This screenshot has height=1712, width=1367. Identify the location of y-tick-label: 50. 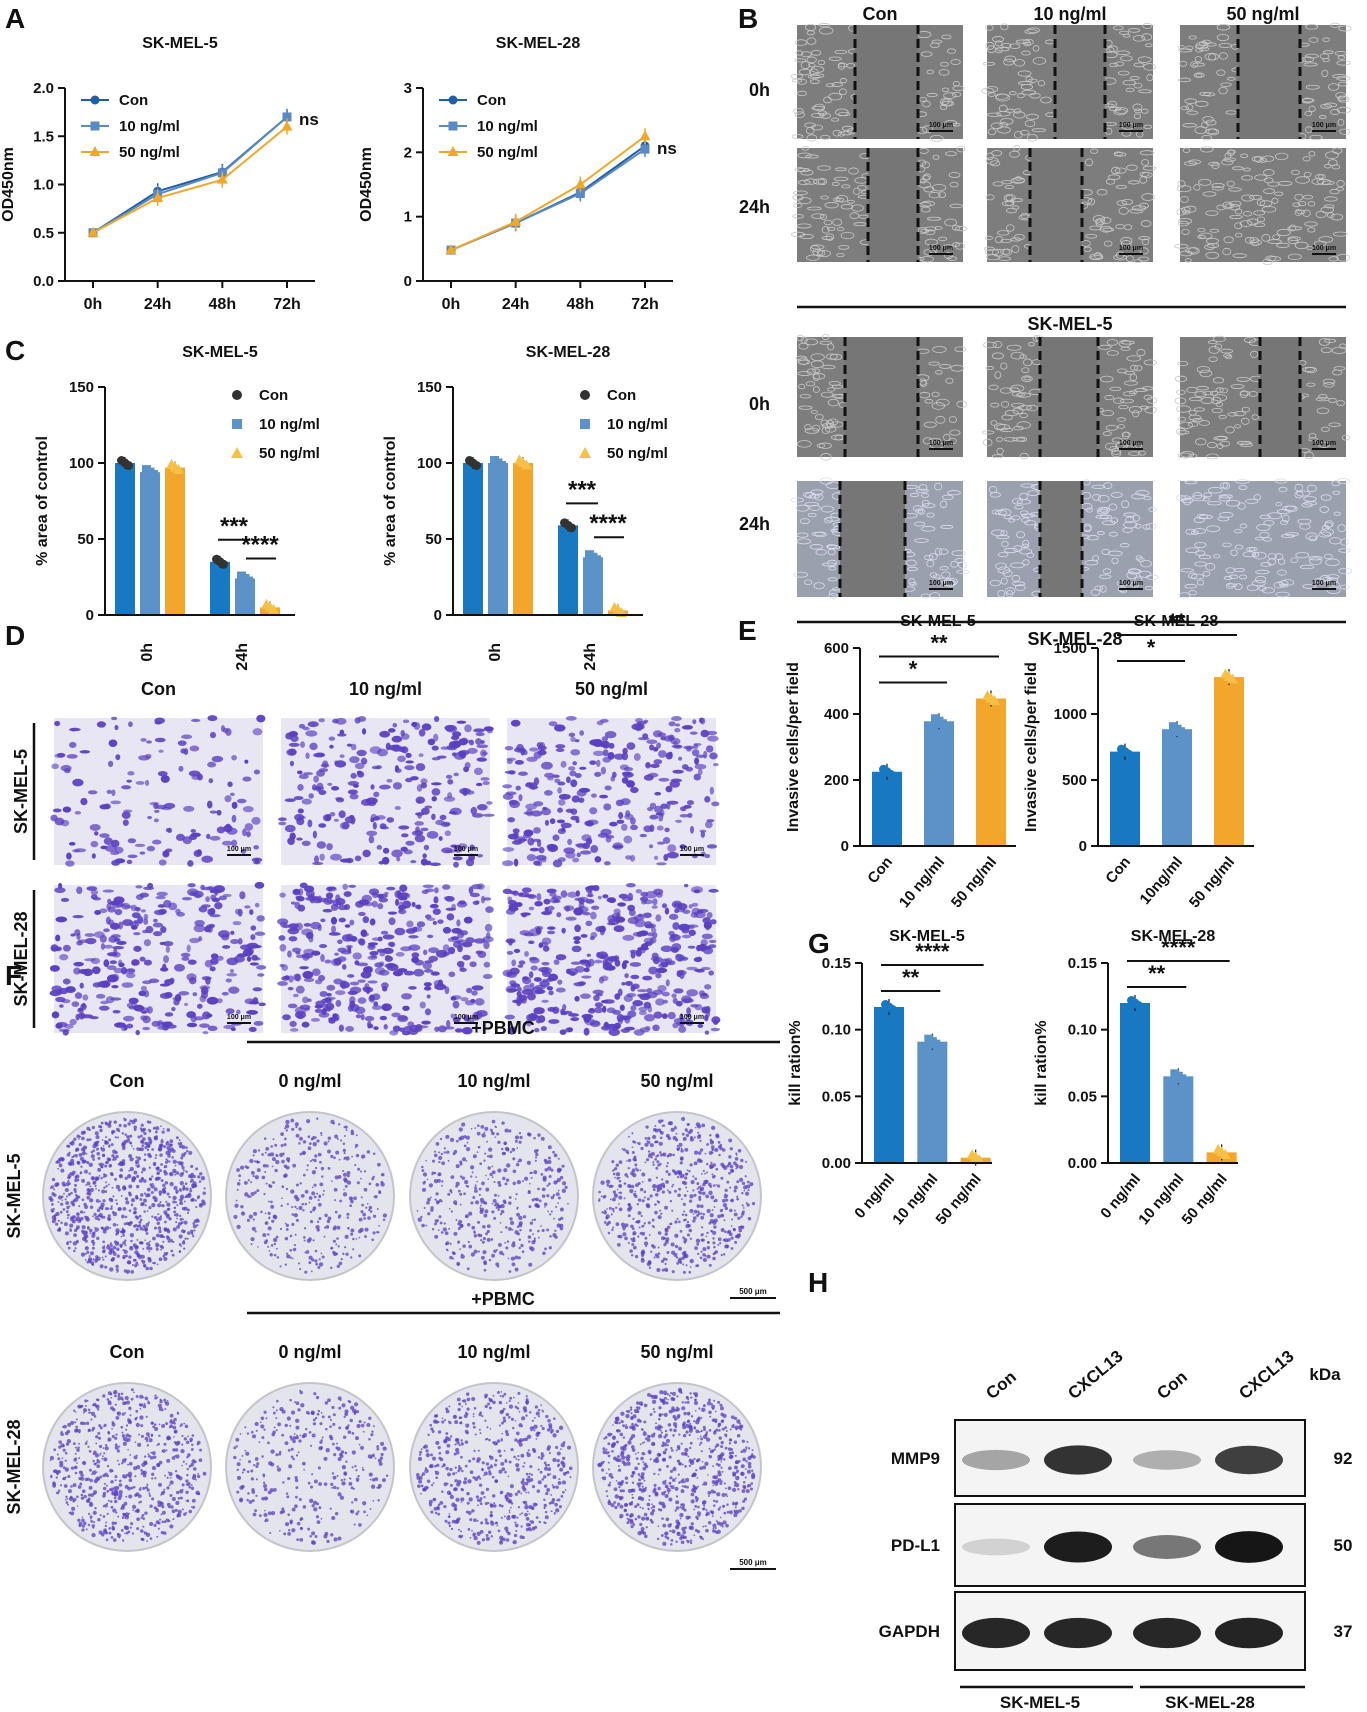
(85, 539).